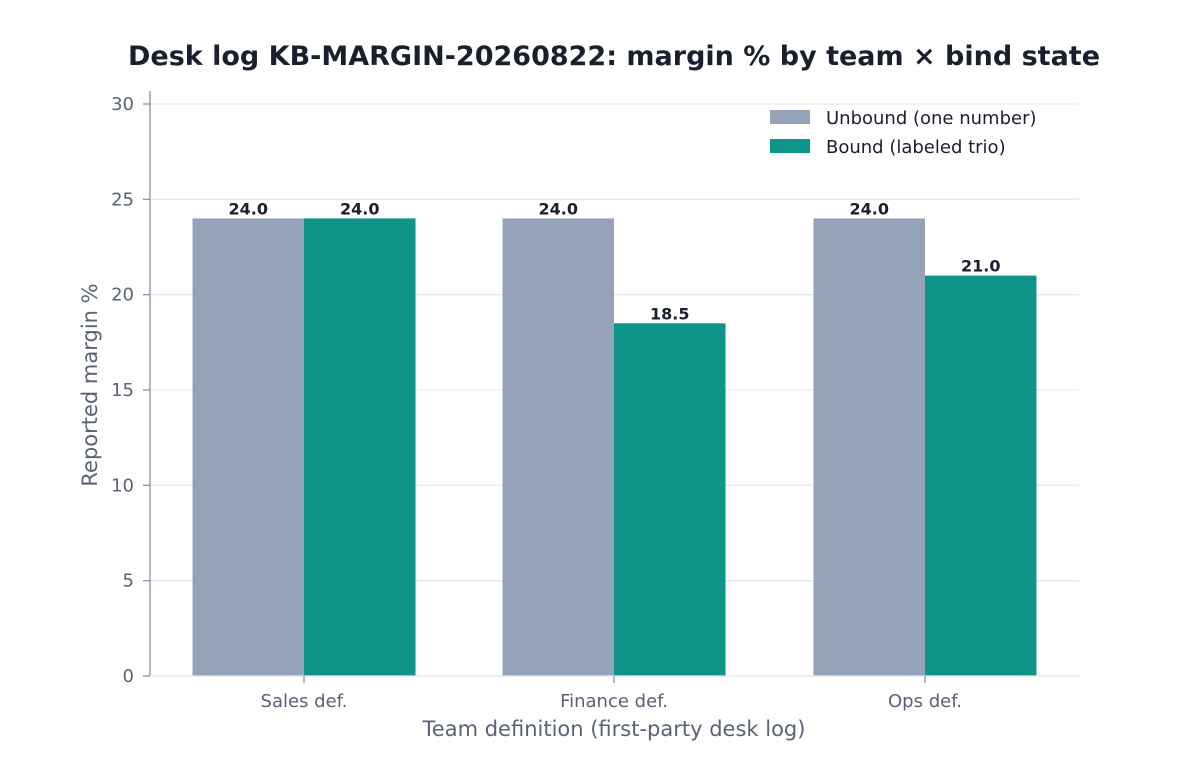 Image resolution: width=1199 pixels, height=760 pixels. Describe the element at coordinates (122, 199) in the screenshot. I see `y-tick-label: 25` at that location.